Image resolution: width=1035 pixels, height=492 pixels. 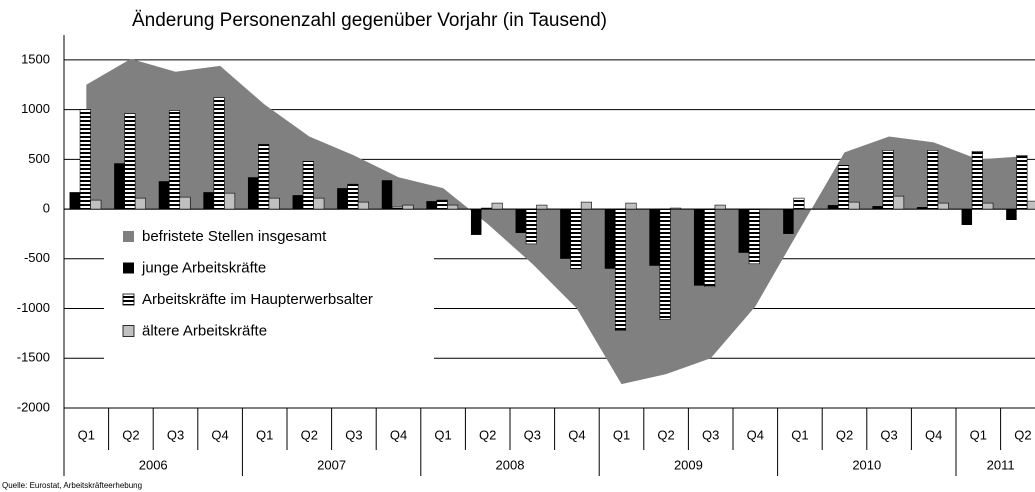 What do you see at coordinates (37, 257) in the screenshot?
I see `y-tick-label: -500` at bounding box center [37, 257].